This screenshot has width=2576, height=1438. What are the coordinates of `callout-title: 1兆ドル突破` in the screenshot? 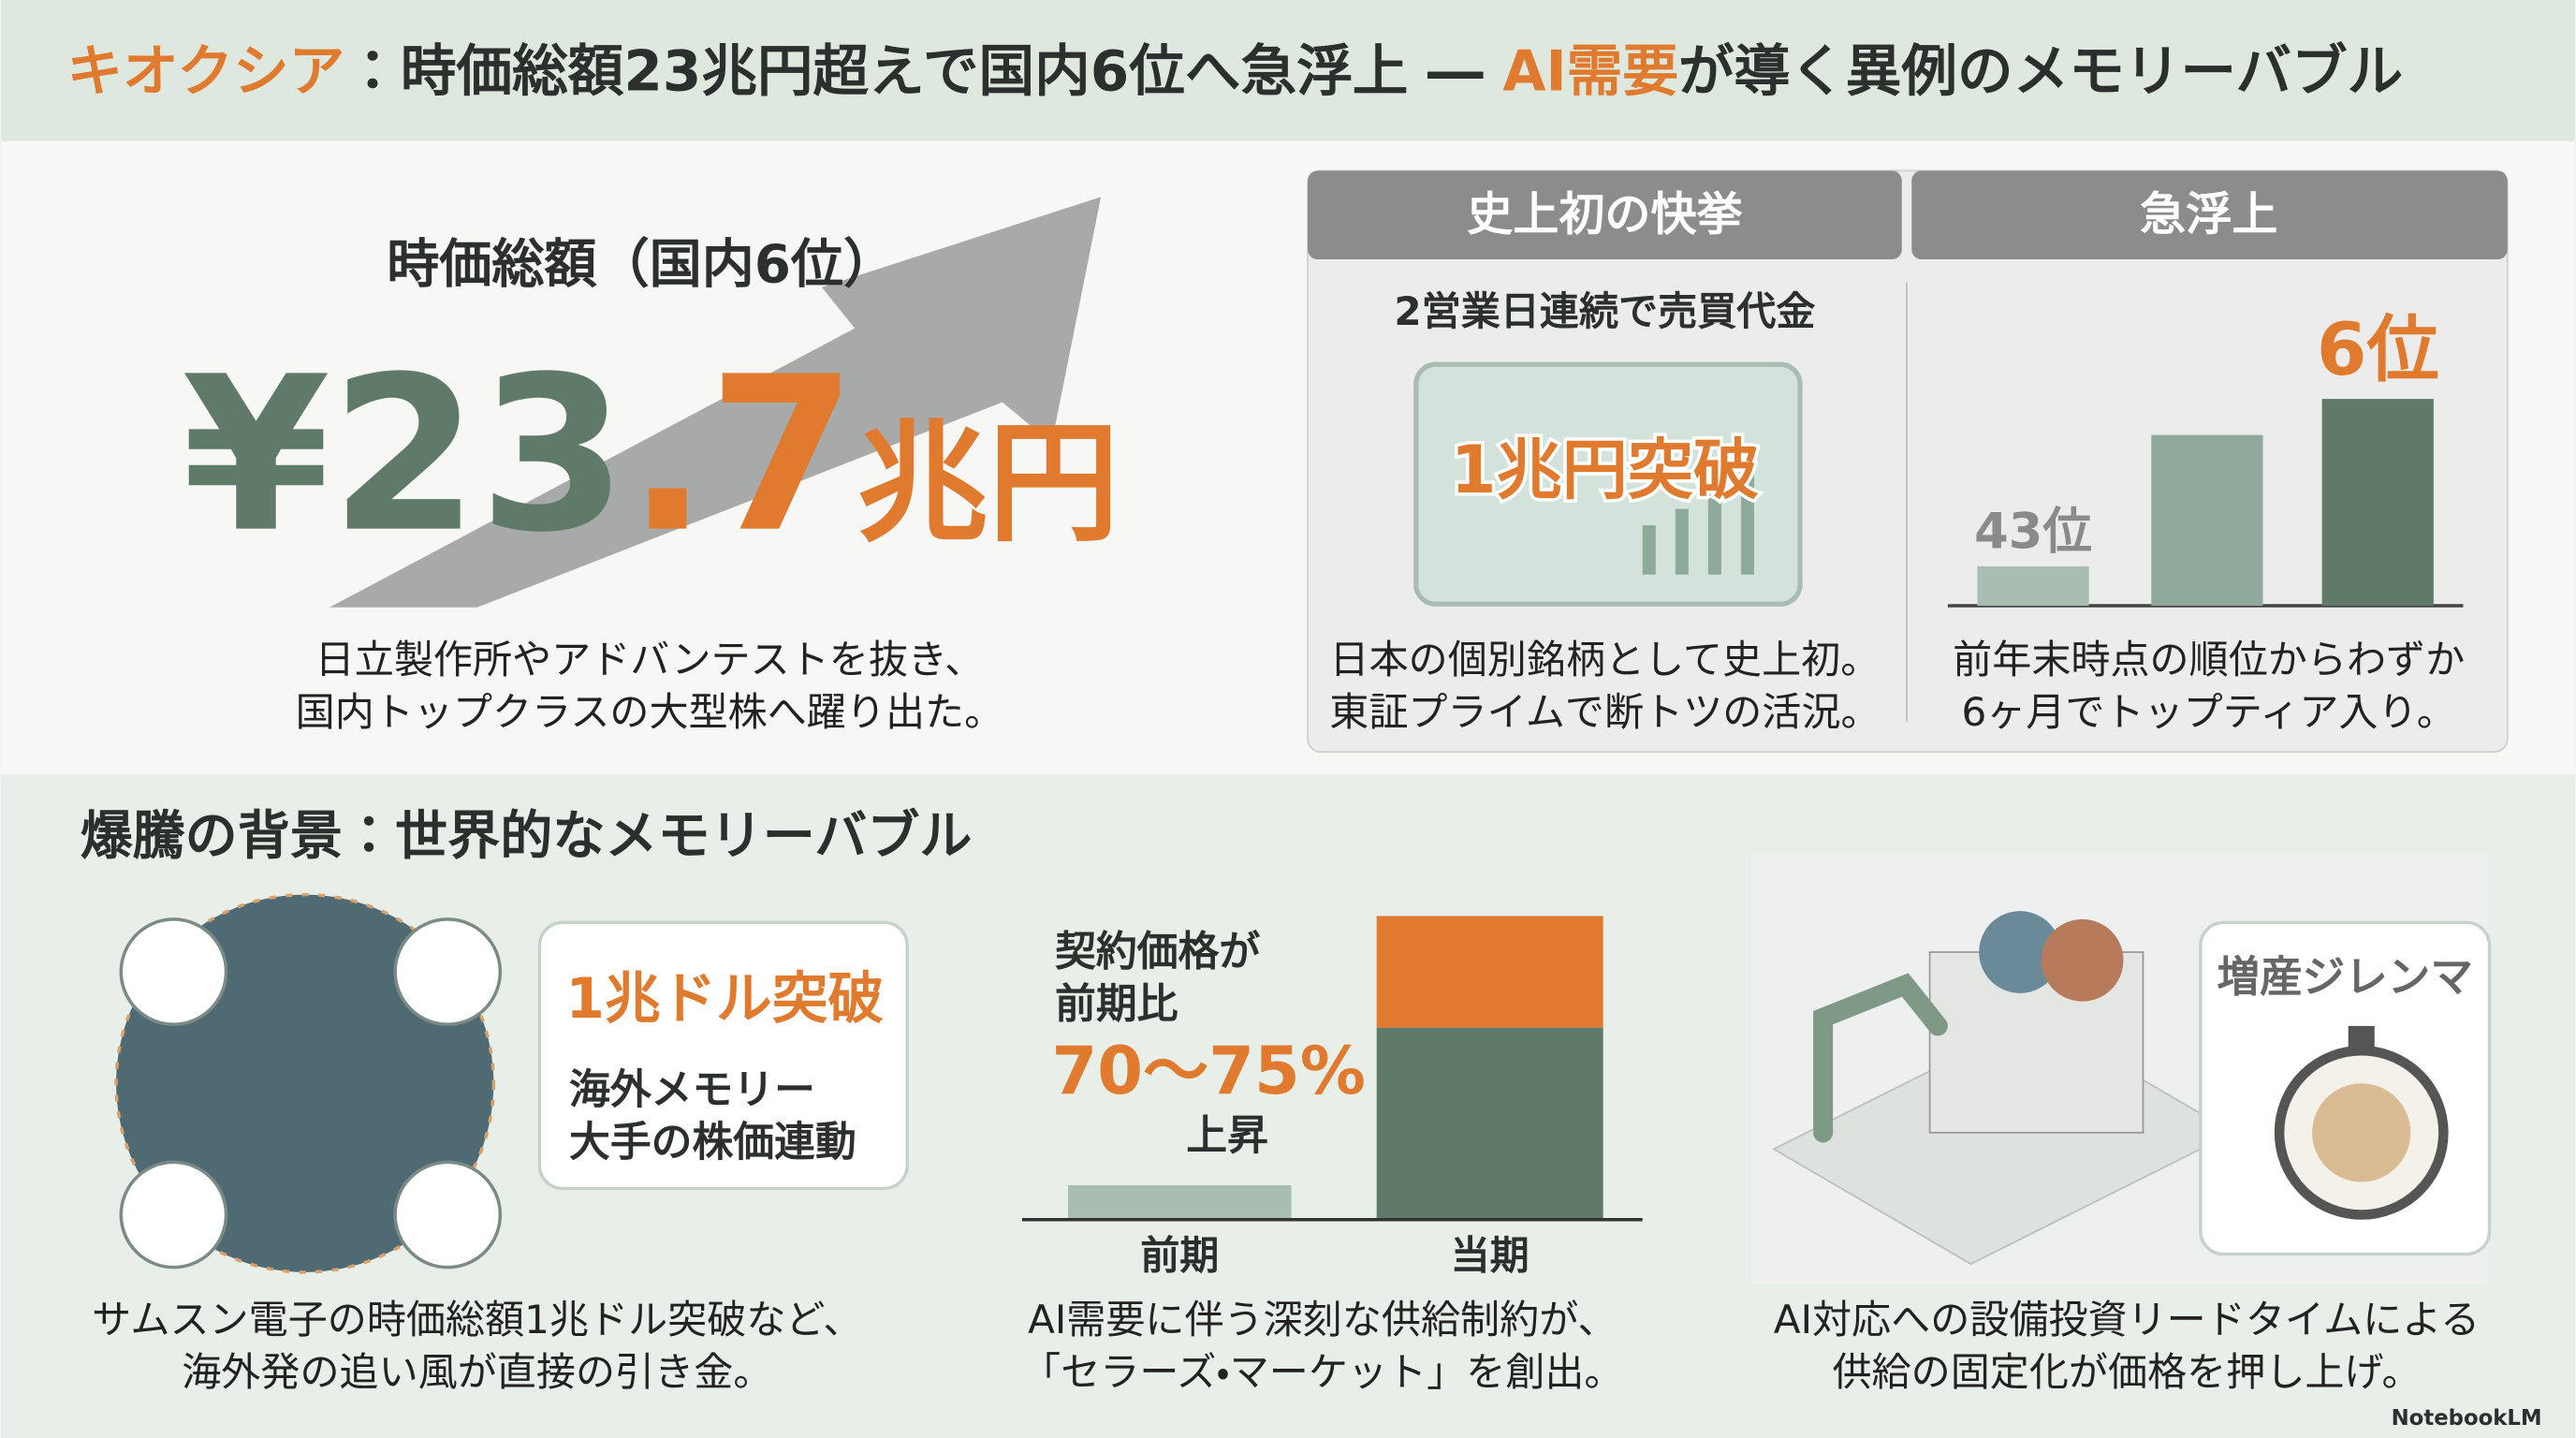 It's located at (724, 999).